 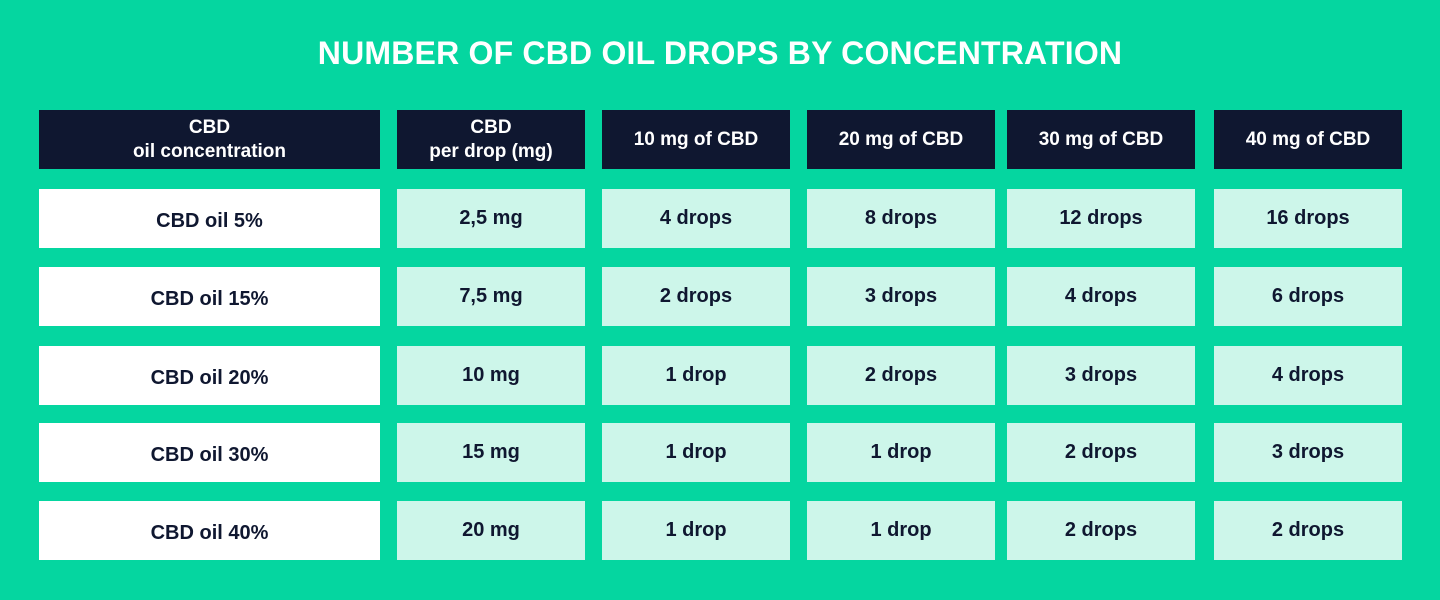 I want to click on table-cell-cbd-oil-15-col-3: 3 drops, so click(x=901, y=296).